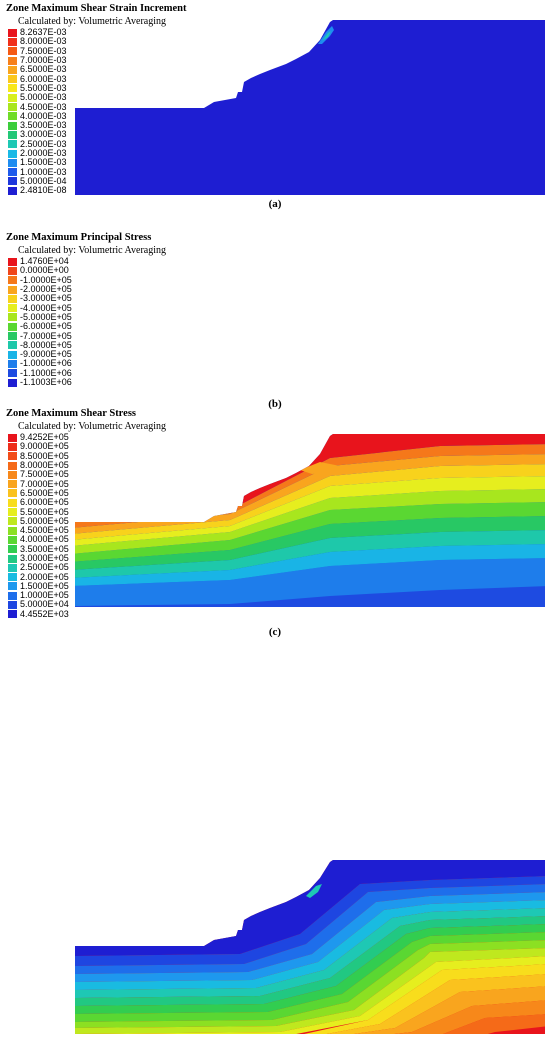 The width and height of the screenshot is (550, 1038). Describe the element at coordinates (46, 316) in the screenshot. I see `legend-label: -5.0000E+05` at that location.